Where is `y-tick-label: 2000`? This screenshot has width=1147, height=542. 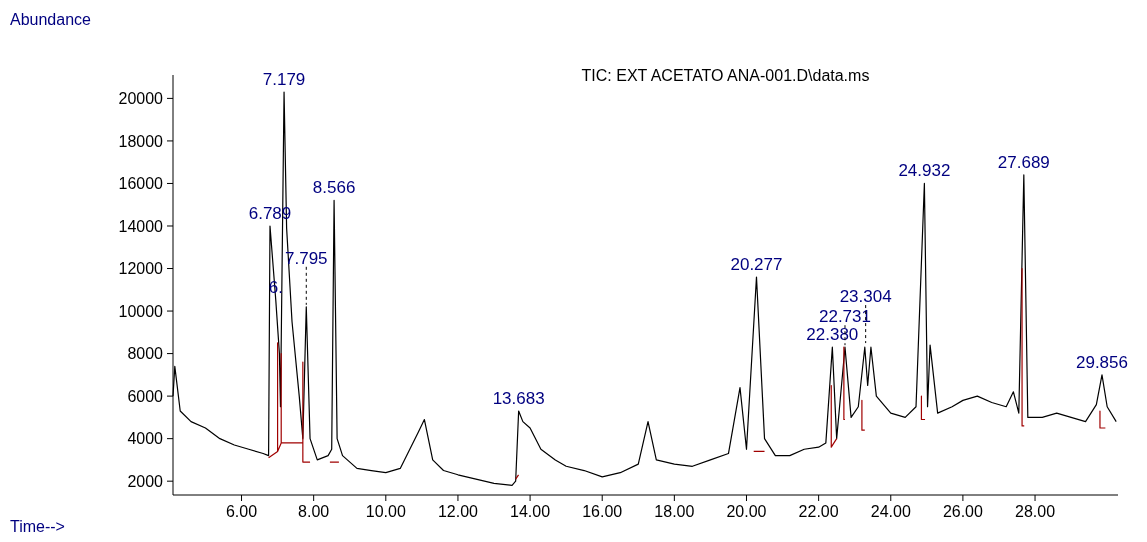
y-tick-label: 2000 is located at coordinates (145, 481).